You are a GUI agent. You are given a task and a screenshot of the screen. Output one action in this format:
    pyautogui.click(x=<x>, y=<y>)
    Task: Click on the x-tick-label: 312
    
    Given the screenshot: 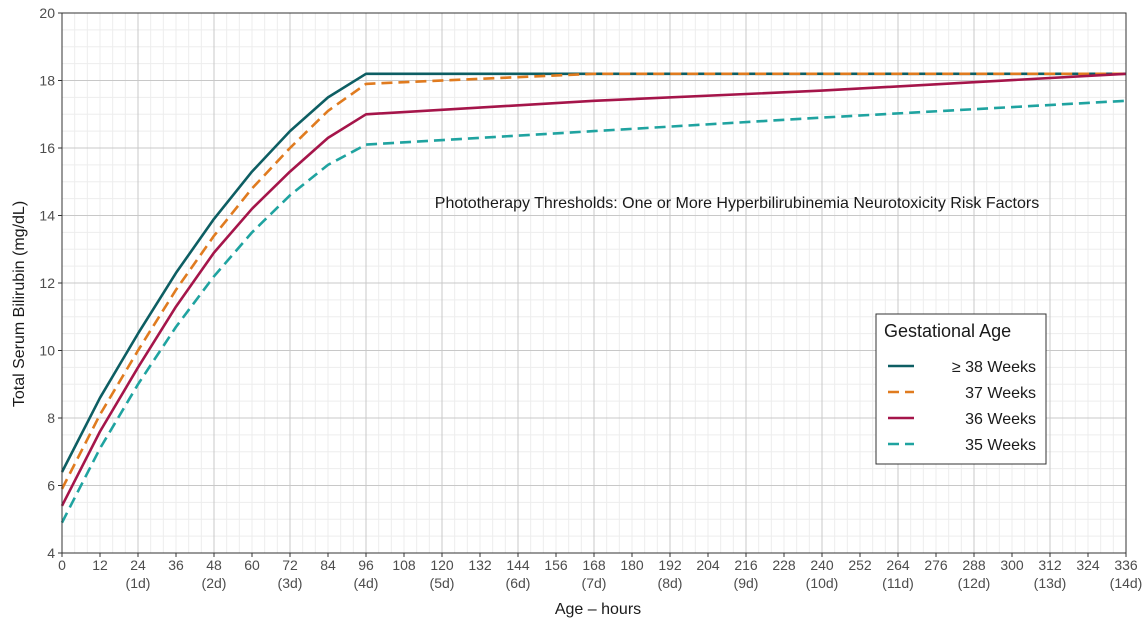 What is the action you would take?
    pyautogui.click(x=1050, y=565)
    